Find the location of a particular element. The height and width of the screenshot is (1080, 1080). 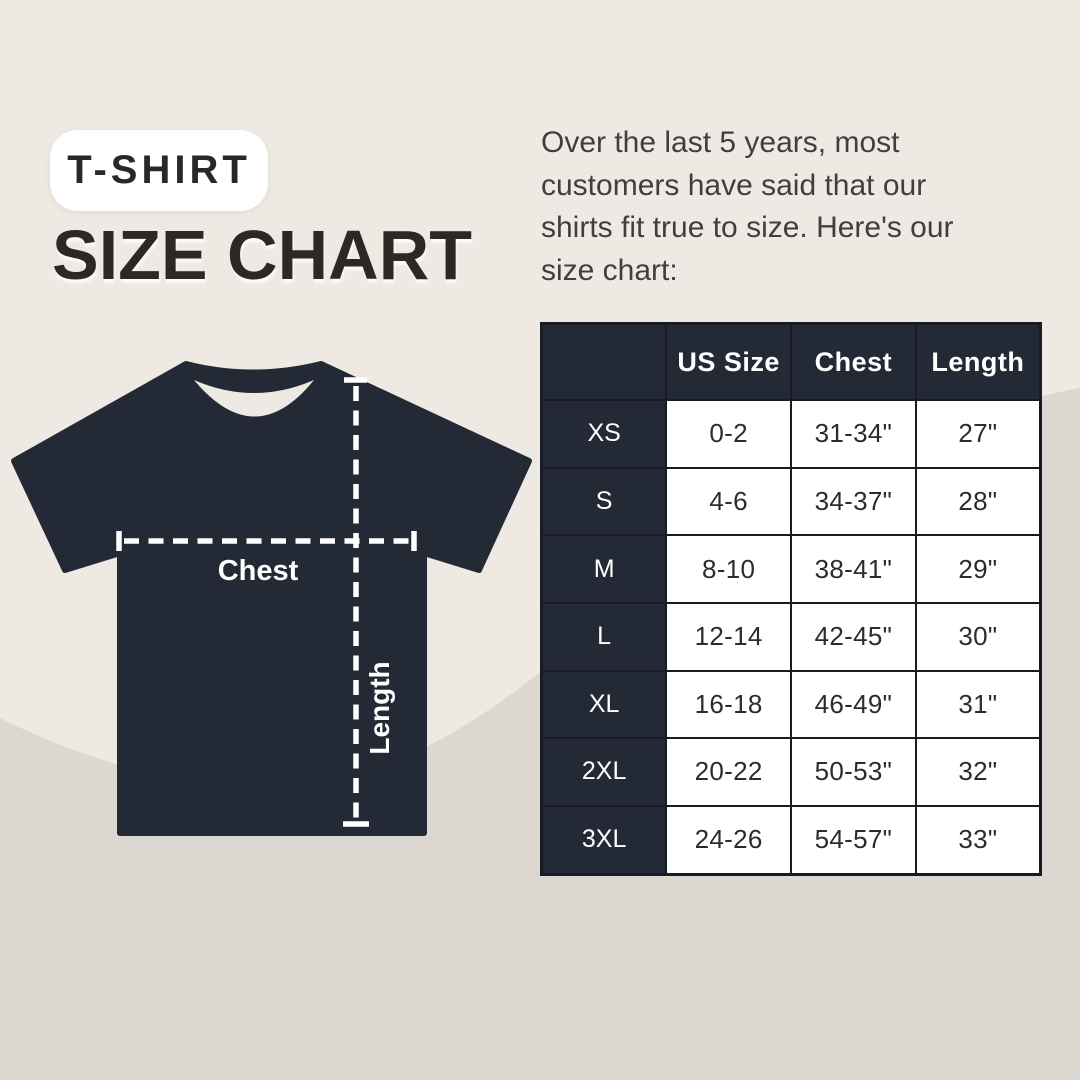

chest-cell: 46-49" is located at coordinates (853, 704).